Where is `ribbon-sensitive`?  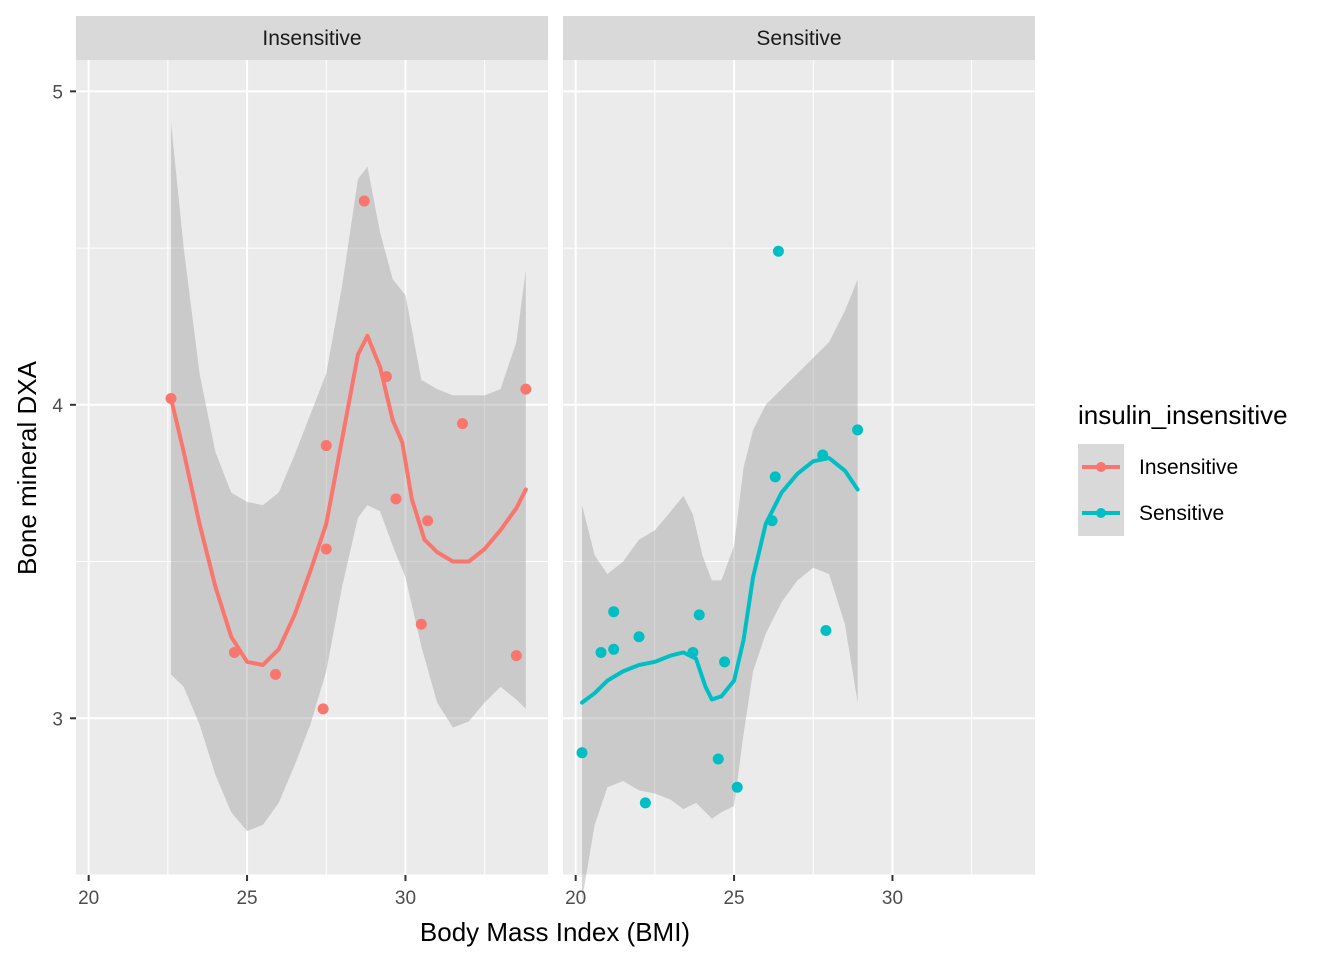
ribbon-sensitive is located at coordinates (720, 590).